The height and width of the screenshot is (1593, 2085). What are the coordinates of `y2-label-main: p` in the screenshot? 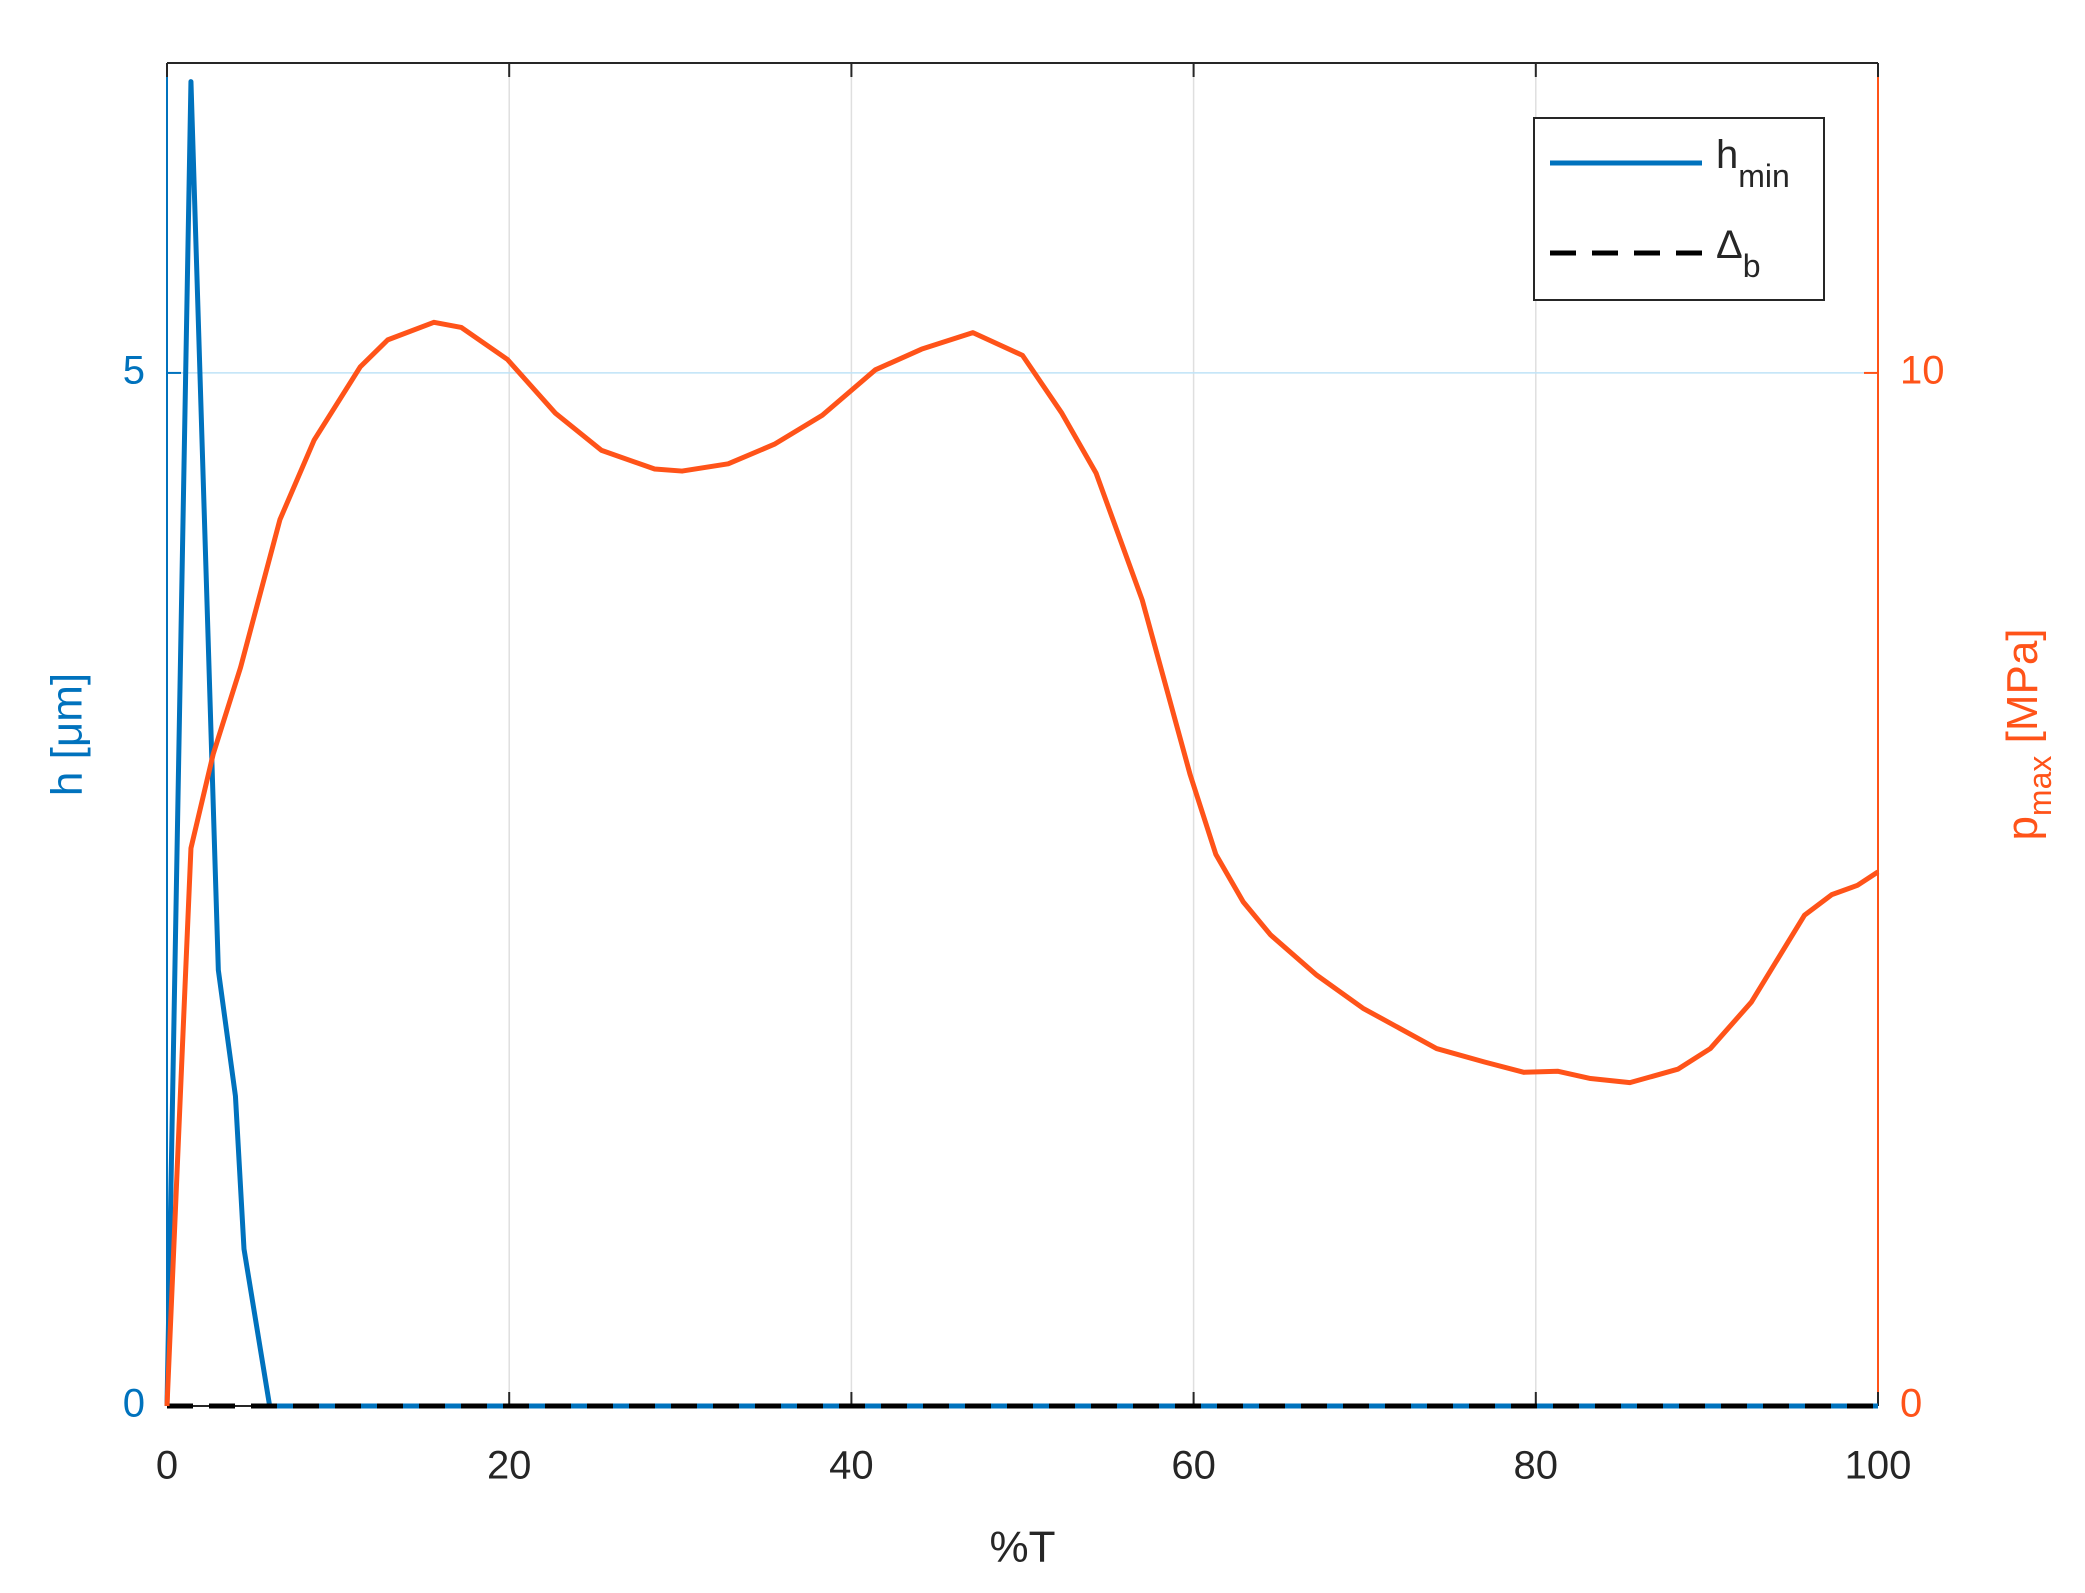 It's located at (2022, 828).